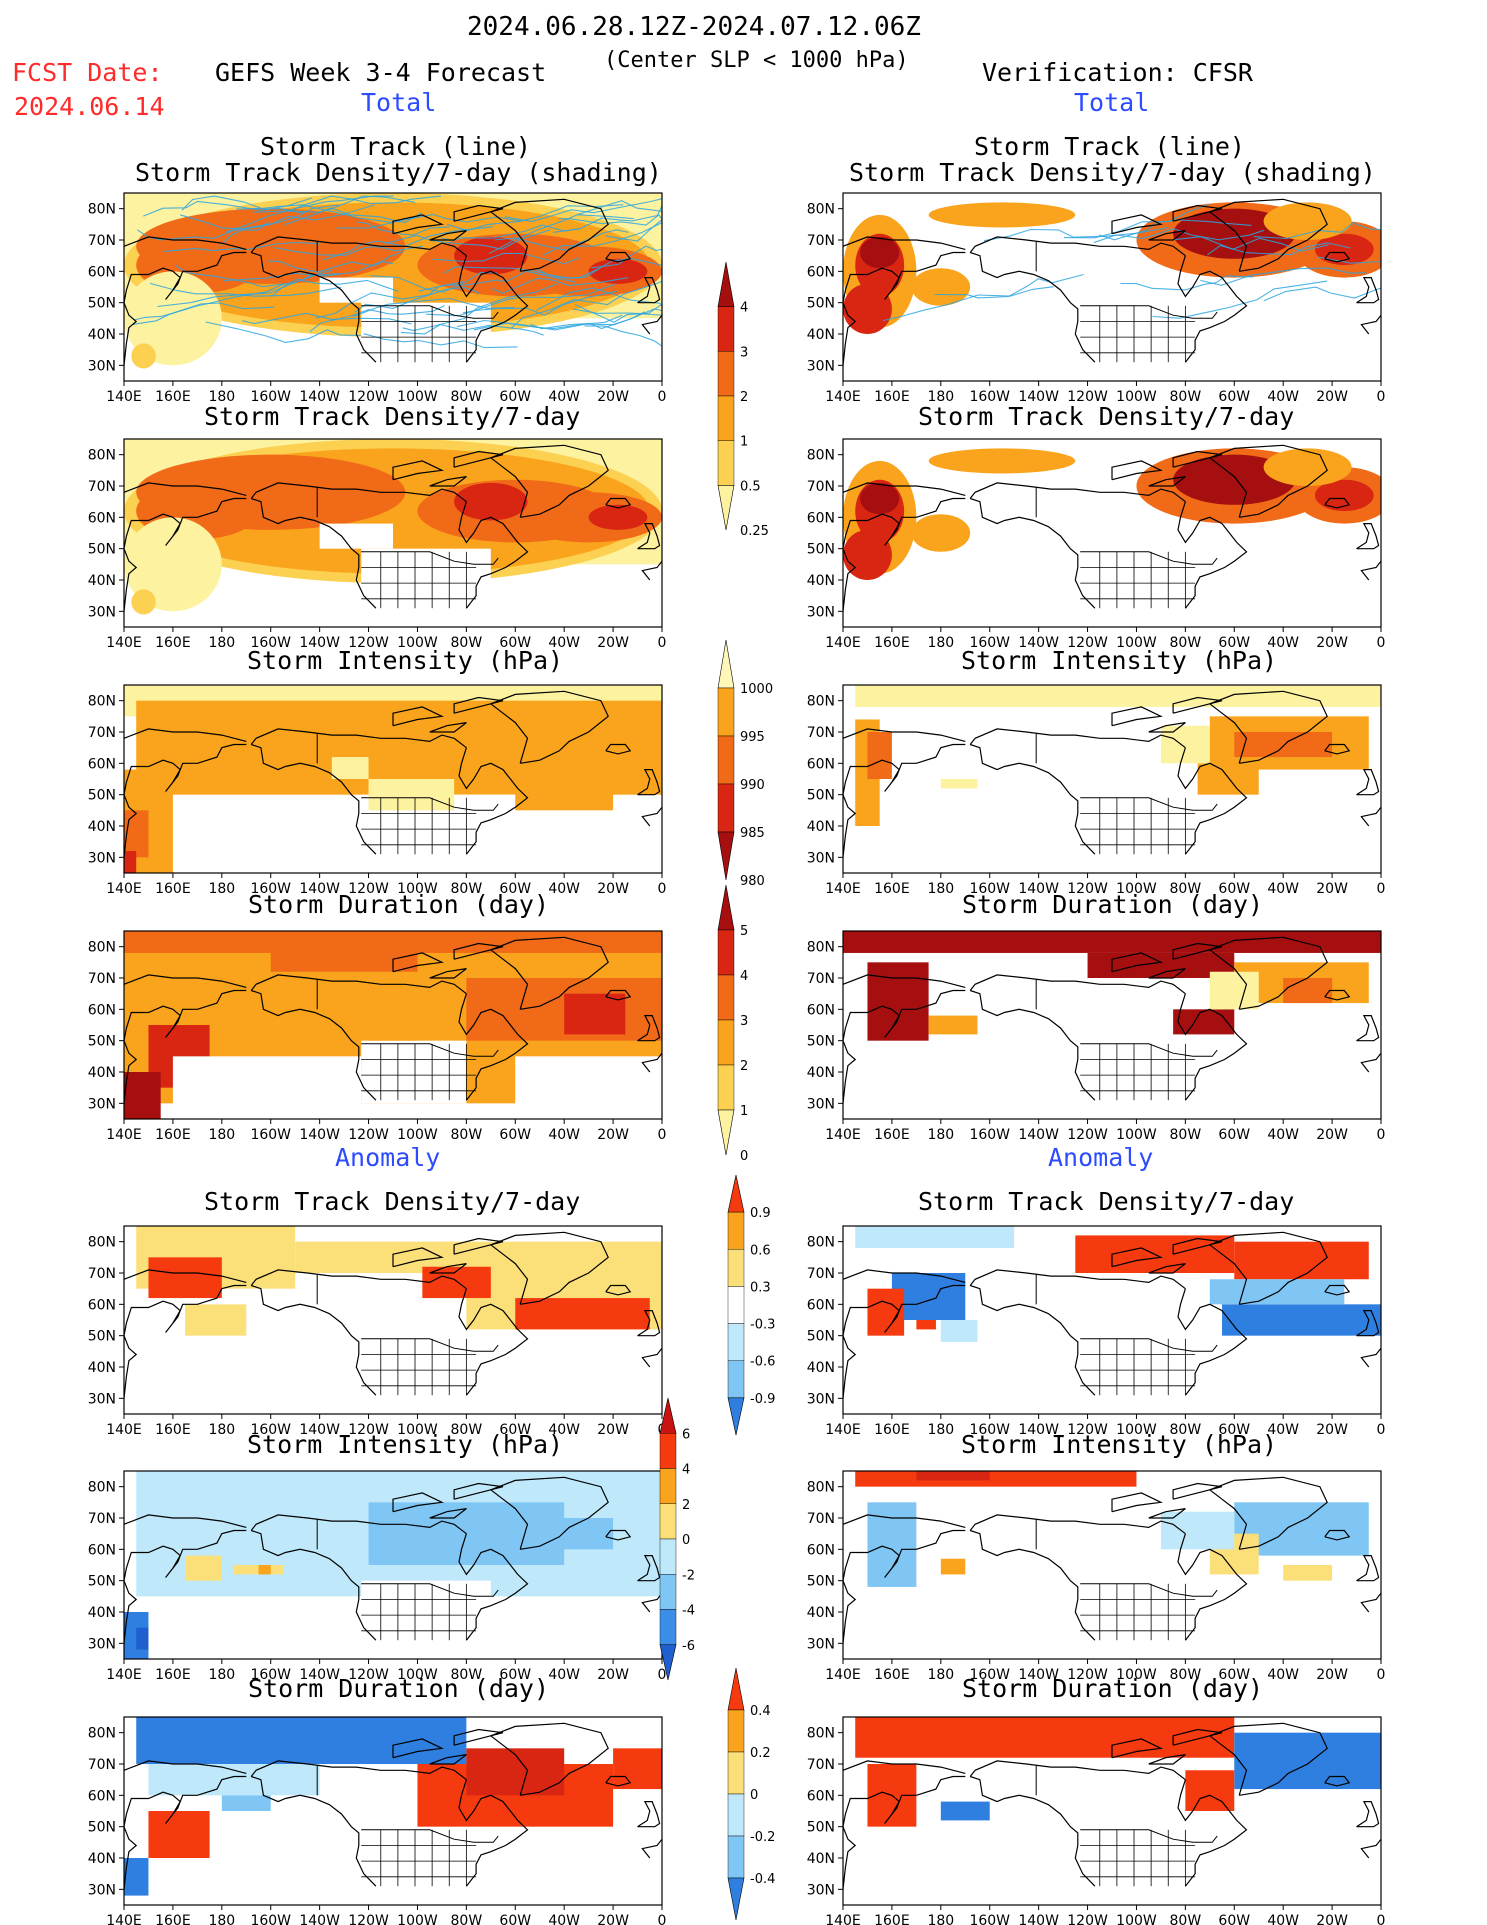 This screenshot has height=1925, width=1487. What do you see at coordinates (760, 1287) in the screenshot?
I see `colorbar-label: 0.3` at bounding box center [760, 1287].